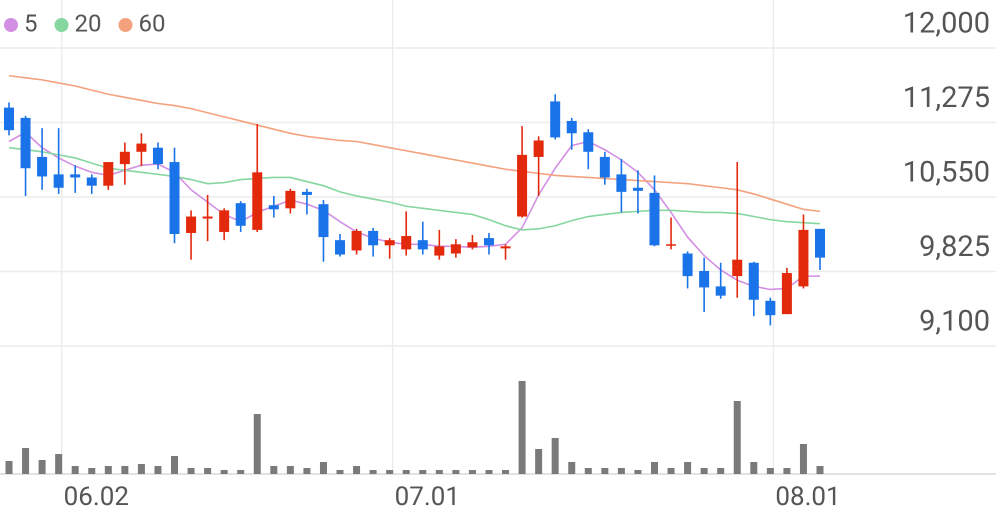 This screenshot has width=996, height=519. Describe the element at coordinates (414, 188) in the screenshot. I see `ma-line` at that location.